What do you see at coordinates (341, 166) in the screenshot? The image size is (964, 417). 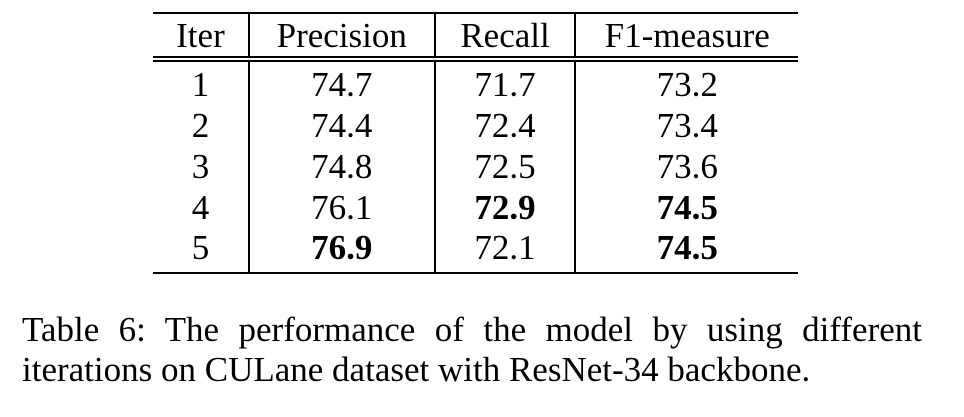 I see `cell-precision: 74.8` at bounding box center [341, 166].